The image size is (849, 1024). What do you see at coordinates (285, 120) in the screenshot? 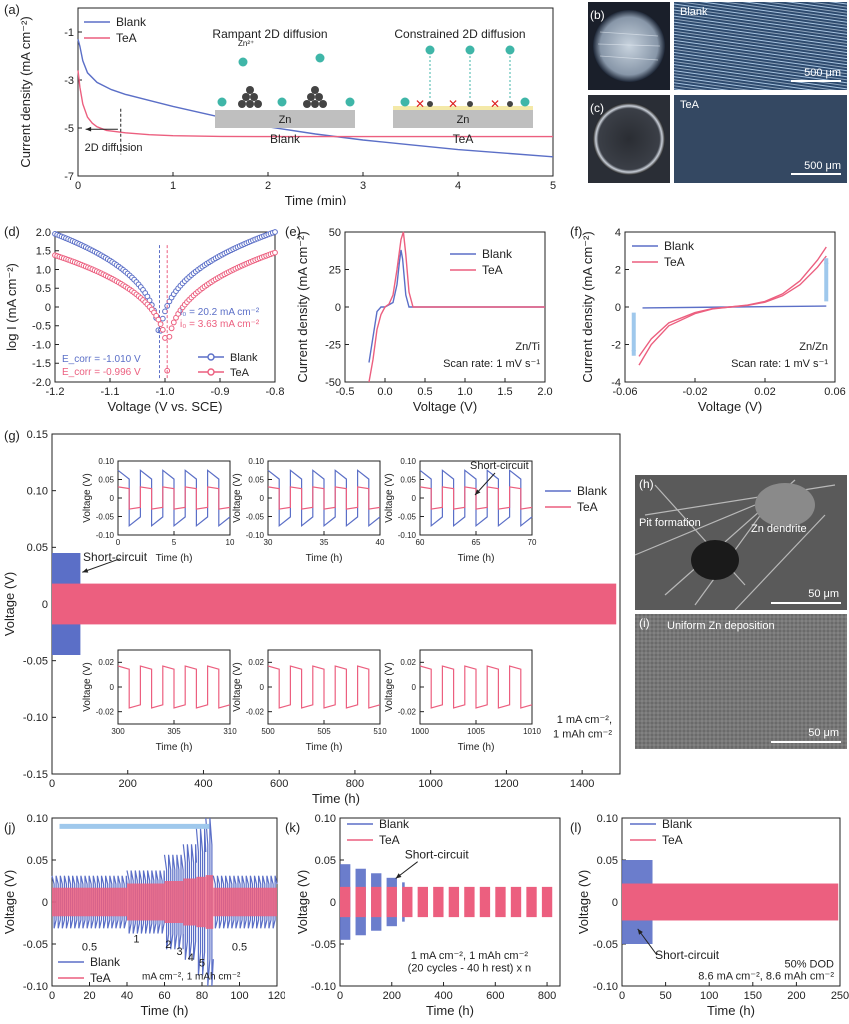
I see `zn-label: Zn` at bounding box center [285, 120].